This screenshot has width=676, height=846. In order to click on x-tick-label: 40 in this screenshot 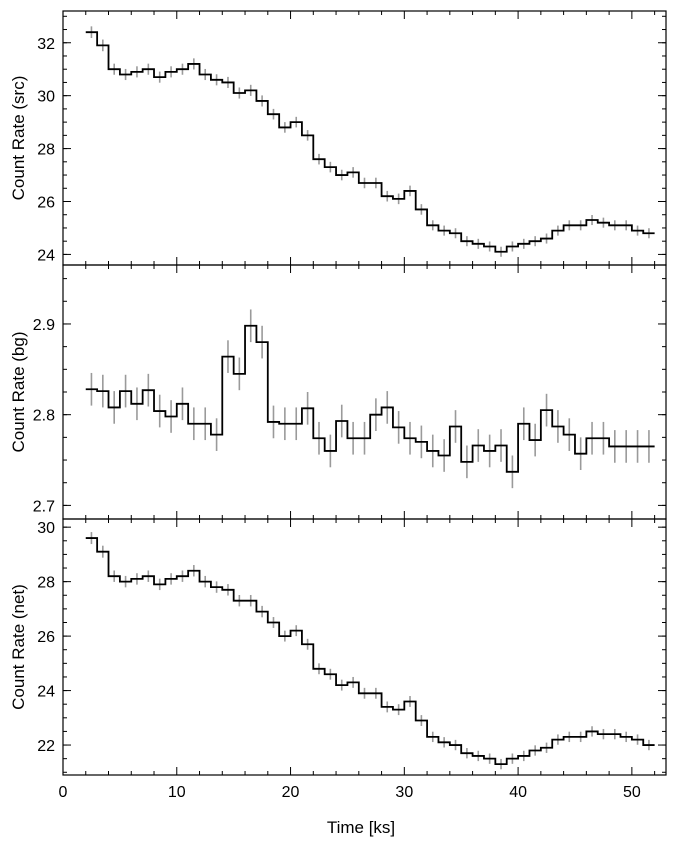, I will do `click(518, 792)`.